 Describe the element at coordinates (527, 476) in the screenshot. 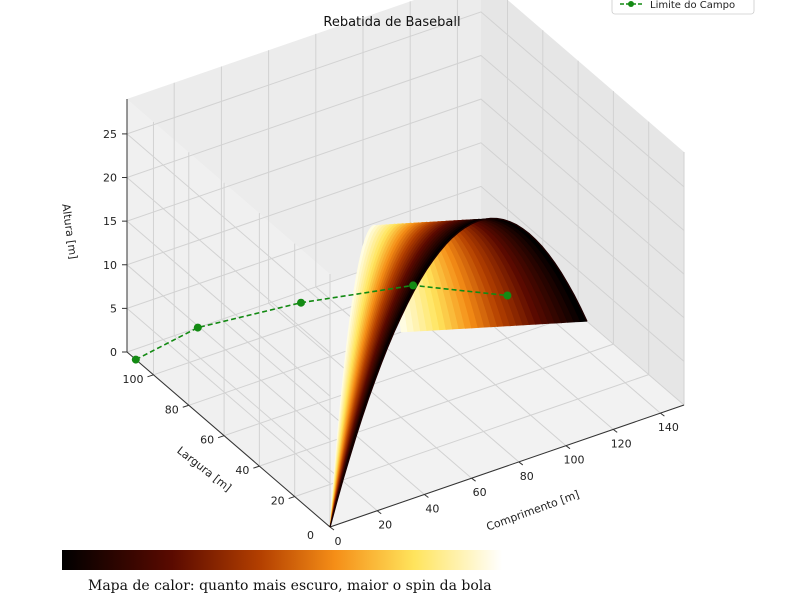

I see `x-tick-label: 80` at that location.